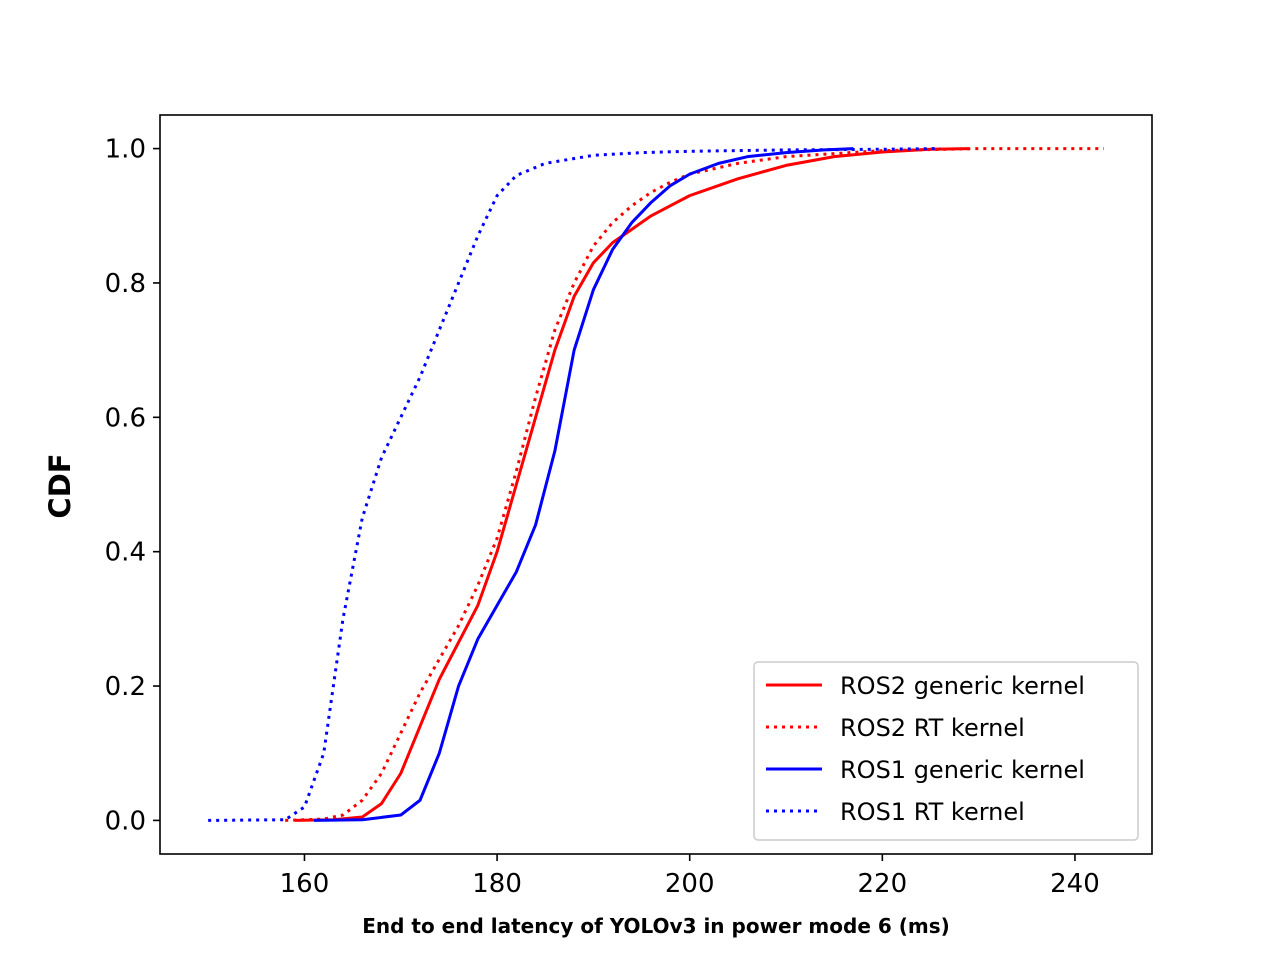 This screenshot has width=1280, height=960. I want to click on legend-label: ROS2 RT kernel, so click(932, 728).